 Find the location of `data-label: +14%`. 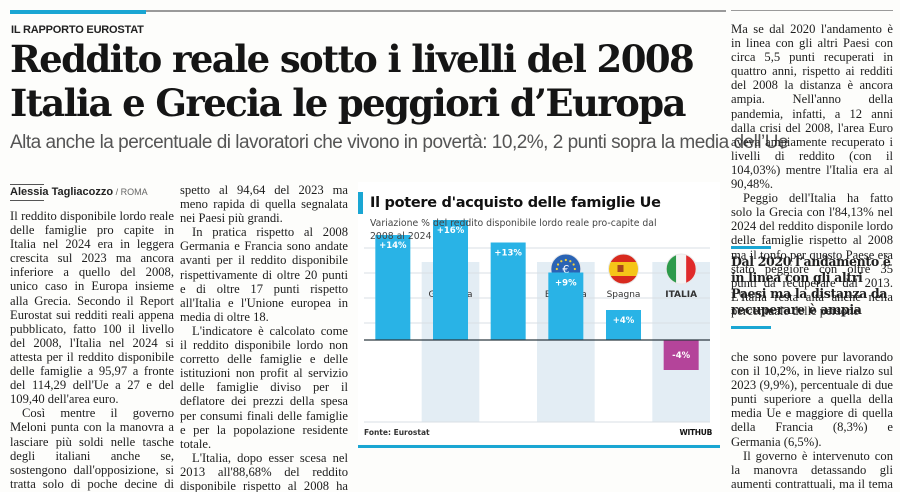

data-label: +14% is located at coordinates (393, 246).